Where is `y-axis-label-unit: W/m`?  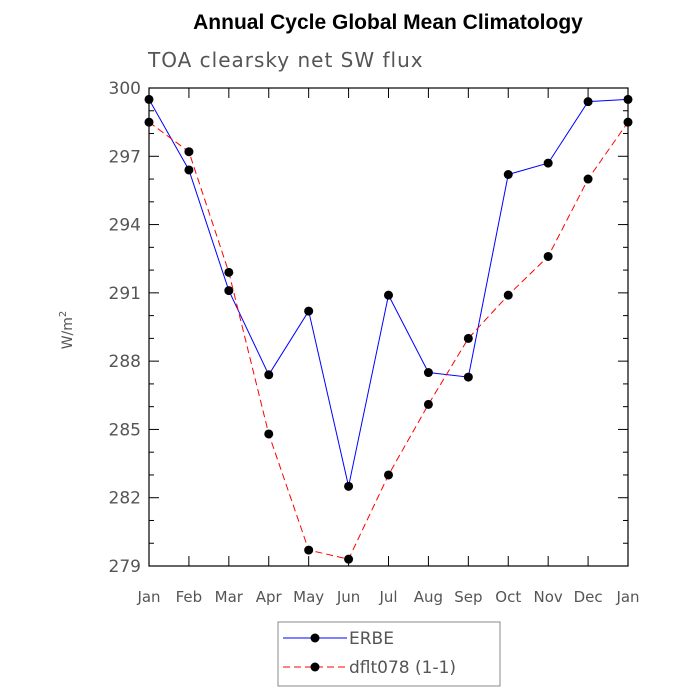
y-axis-label-unit: W/m is located at coordinates (68, 333).